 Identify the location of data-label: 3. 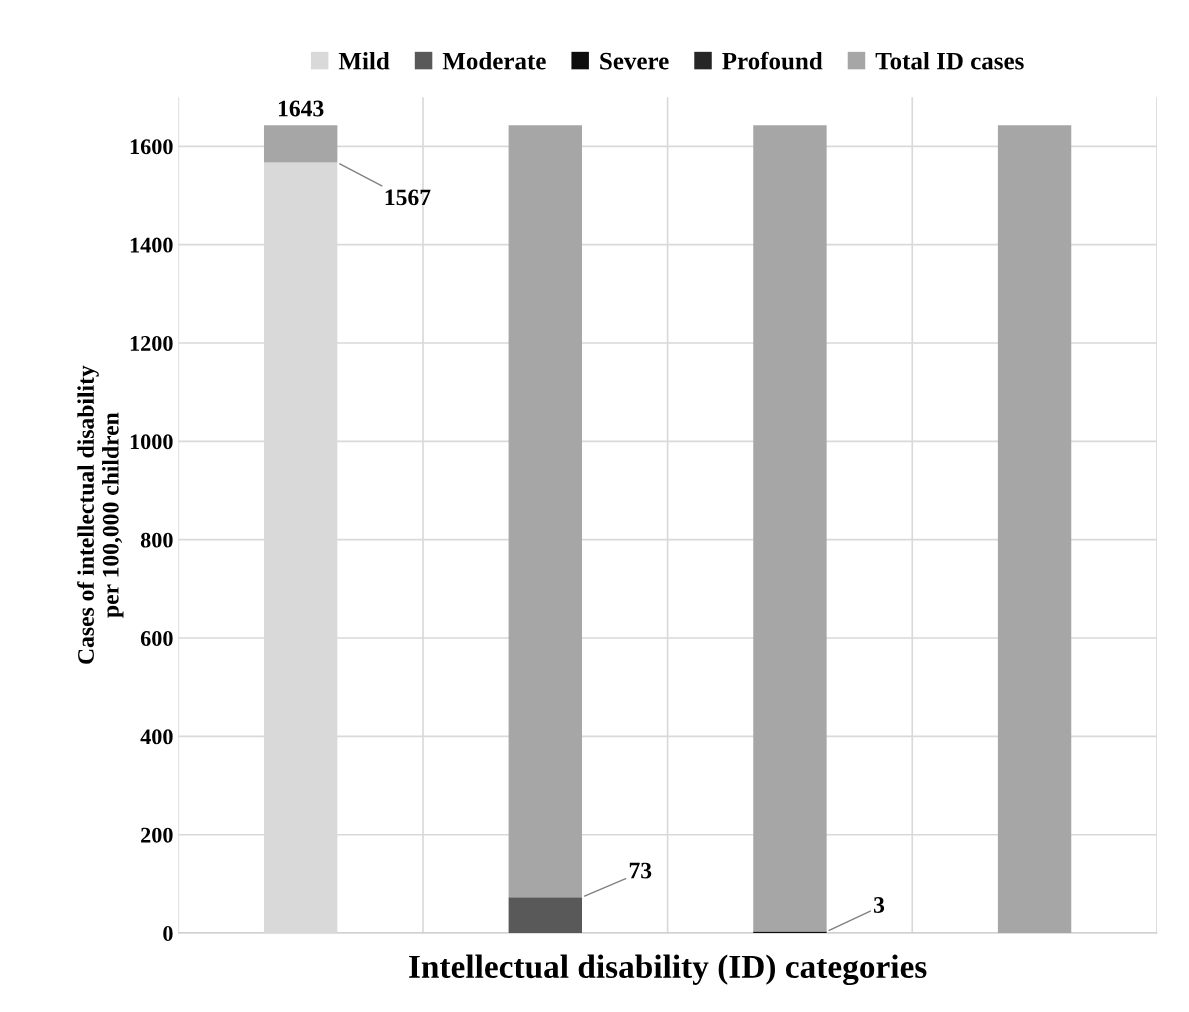
(879, 905).